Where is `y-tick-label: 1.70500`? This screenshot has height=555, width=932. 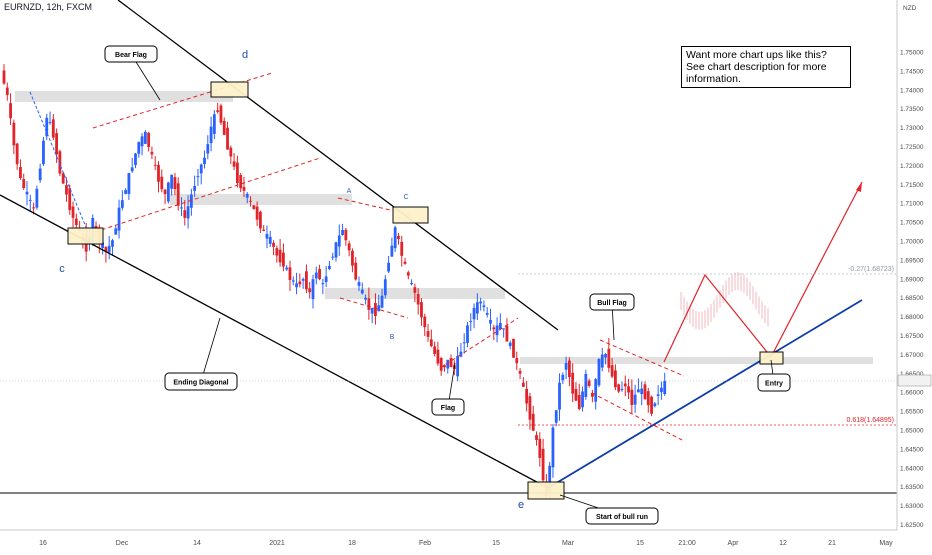
y-tick-label: 1.70500 is located at coordinates (912, 223).